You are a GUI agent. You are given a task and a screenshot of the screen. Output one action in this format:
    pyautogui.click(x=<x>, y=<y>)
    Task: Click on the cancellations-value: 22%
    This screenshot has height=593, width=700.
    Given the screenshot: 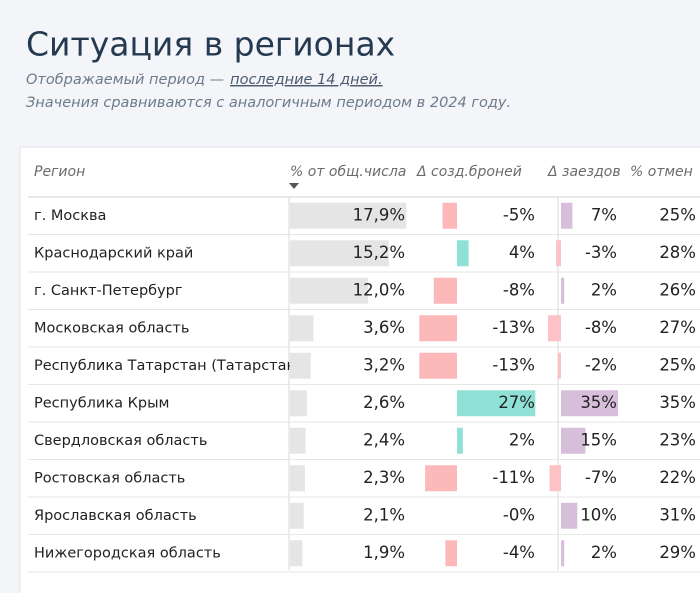 What is the action you would take?
    pyautogui.click(x=677, y=477)
    